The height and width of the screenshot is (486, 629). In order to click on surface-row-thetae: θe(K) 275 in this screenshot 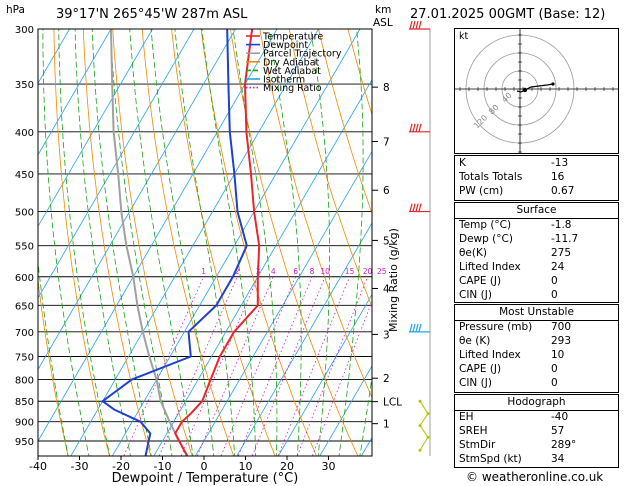, I will do `click(536, 254)`.